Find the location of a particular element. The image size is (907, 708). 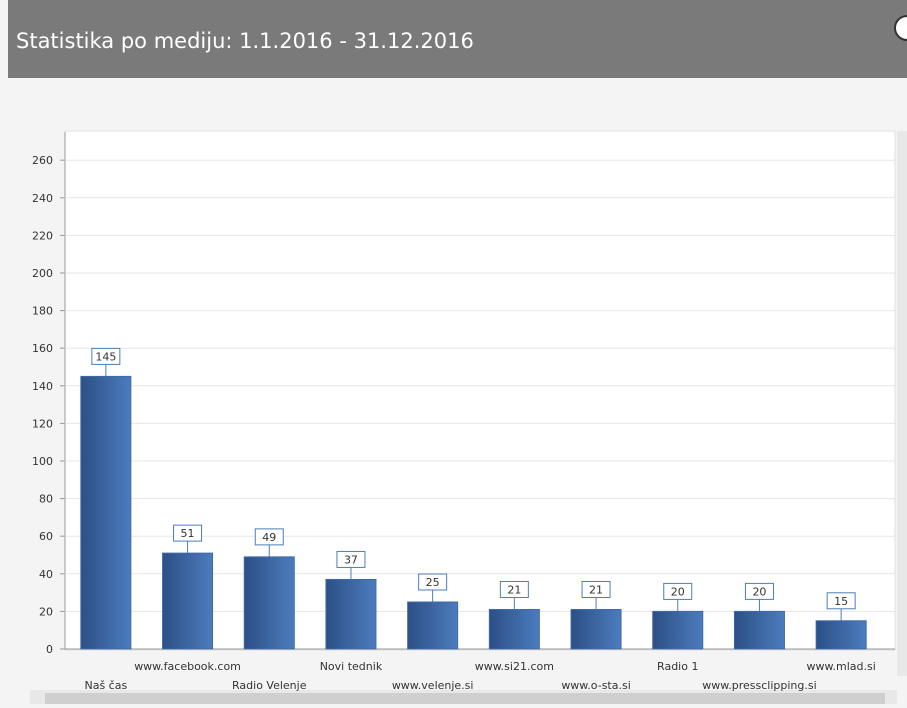

x-tick-label: www.si21.com is located at coordinates (514, 666).